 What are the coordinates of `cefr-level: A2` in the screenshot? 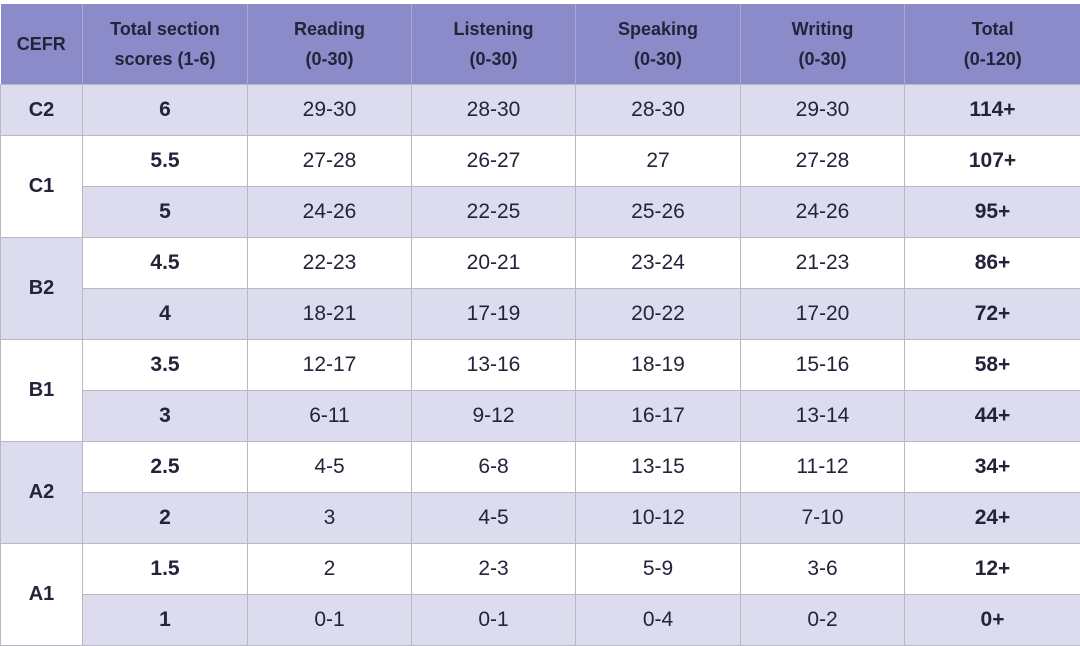 It's located at (41, 492).